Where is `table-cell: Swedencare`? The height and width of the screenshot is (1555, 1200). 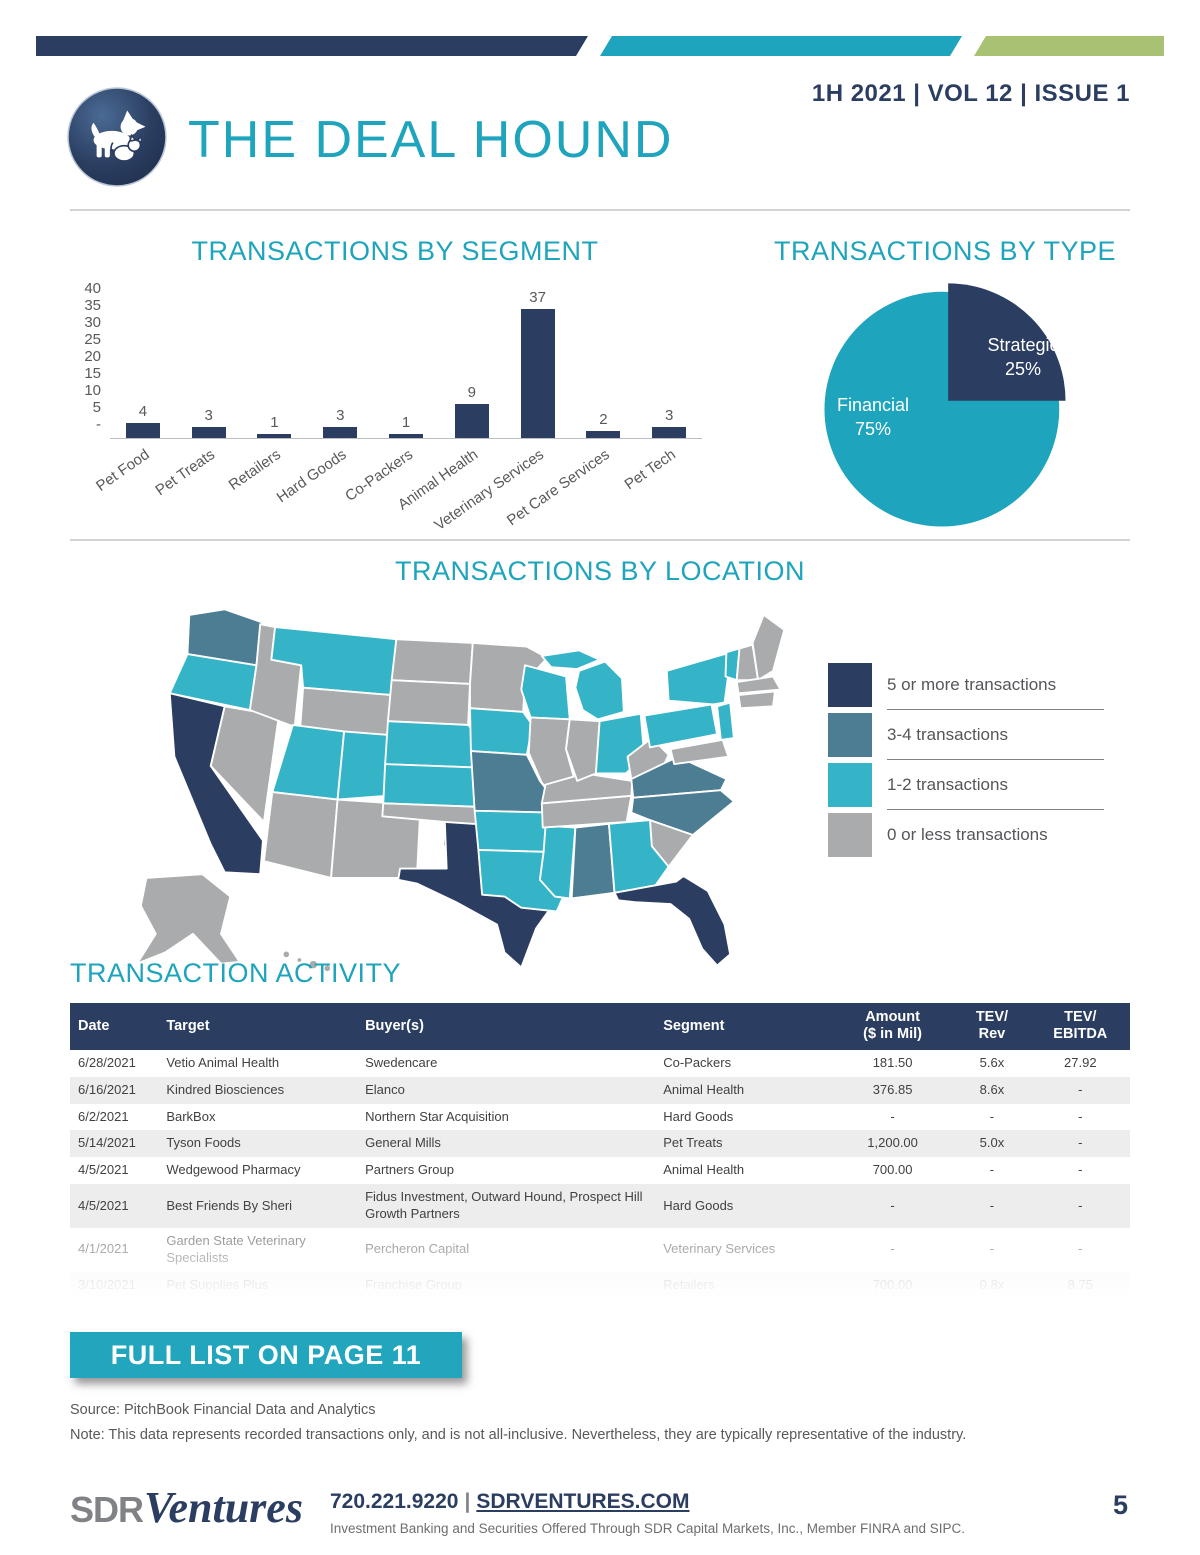
table-cell: Swedencare is located at coordinates (401, 1062).